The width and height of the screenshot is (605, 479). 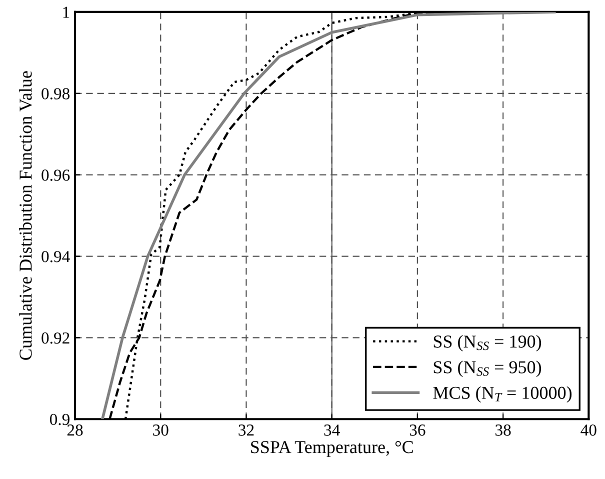 I want to click on x-tick-label: 32, so click(x=246, y=430).